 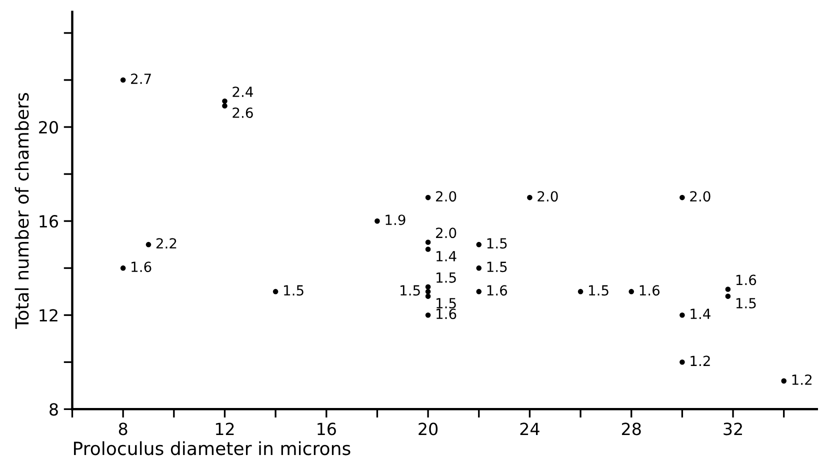 What do you see at coordinates (225, 429) in the screenshot?
I see `x-tick-label: 12` at bounding box center [225, 429].